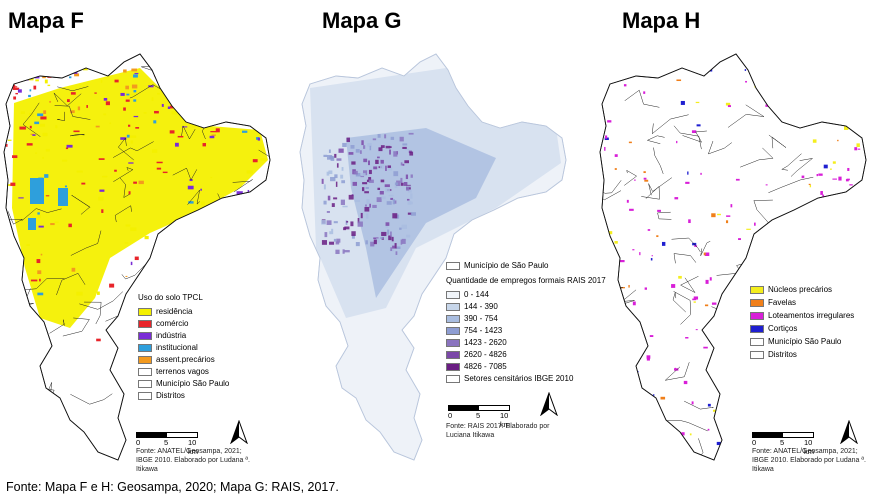  I want to click on legend-label: 144 - 390, so click(481, 306).